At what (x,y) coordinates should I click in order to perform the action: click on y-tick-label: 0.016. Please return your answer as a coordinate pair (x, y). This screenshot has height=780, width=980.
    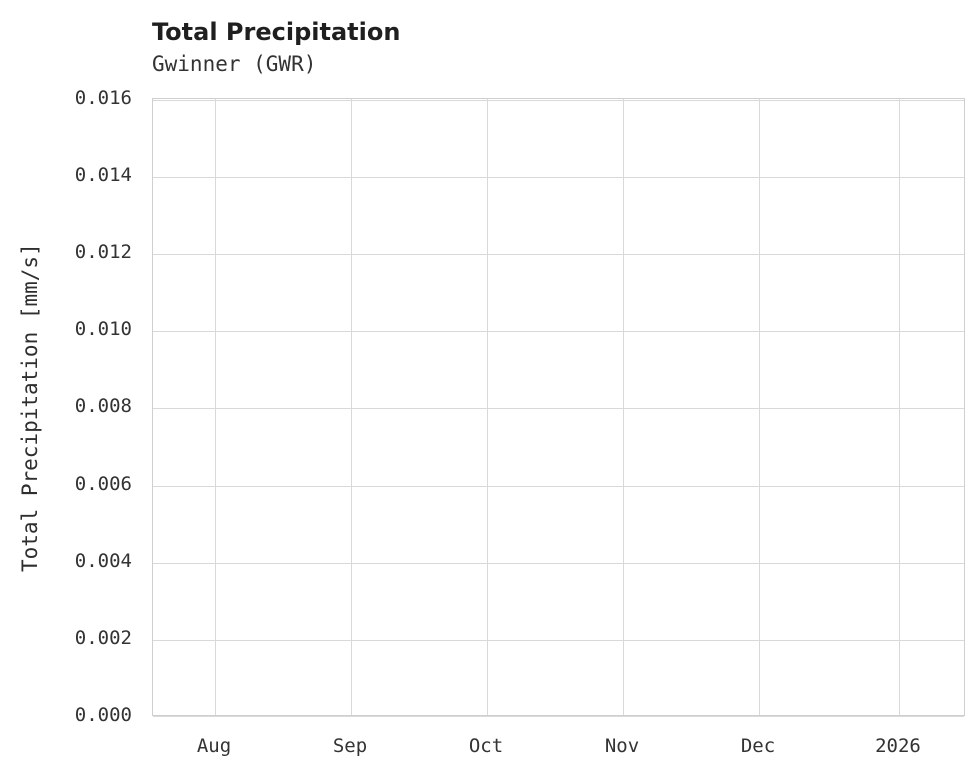
    Looking at the image, I should click on (103, 98).